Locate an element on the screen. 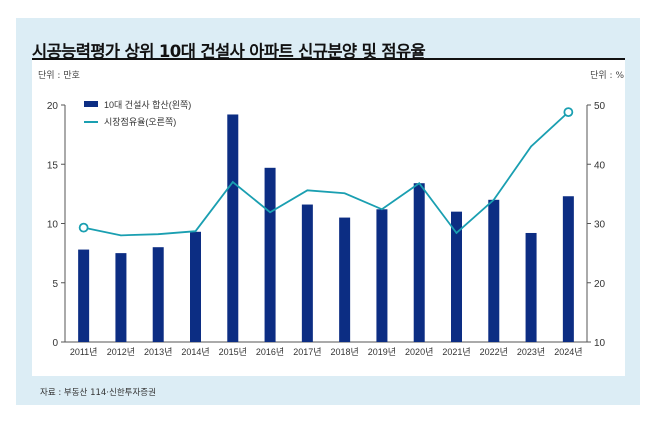  x-tick-label: 2013년 is located at coordinates (158, 352).